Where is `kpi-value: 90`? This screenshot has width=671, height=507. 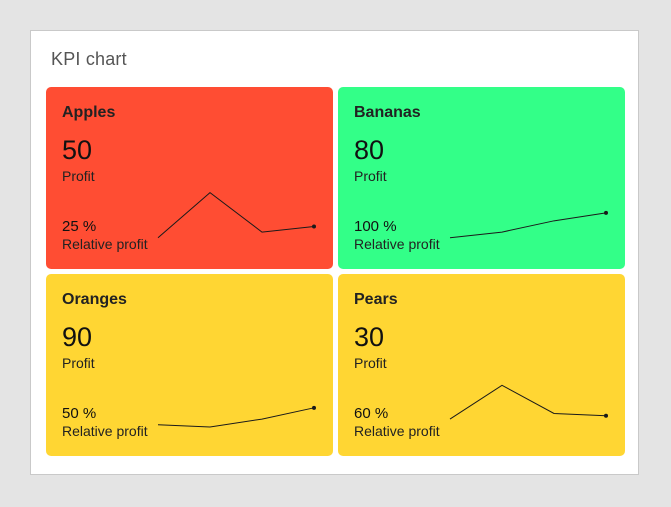
kpi-value: 90 is located at coordinates (77, 337).